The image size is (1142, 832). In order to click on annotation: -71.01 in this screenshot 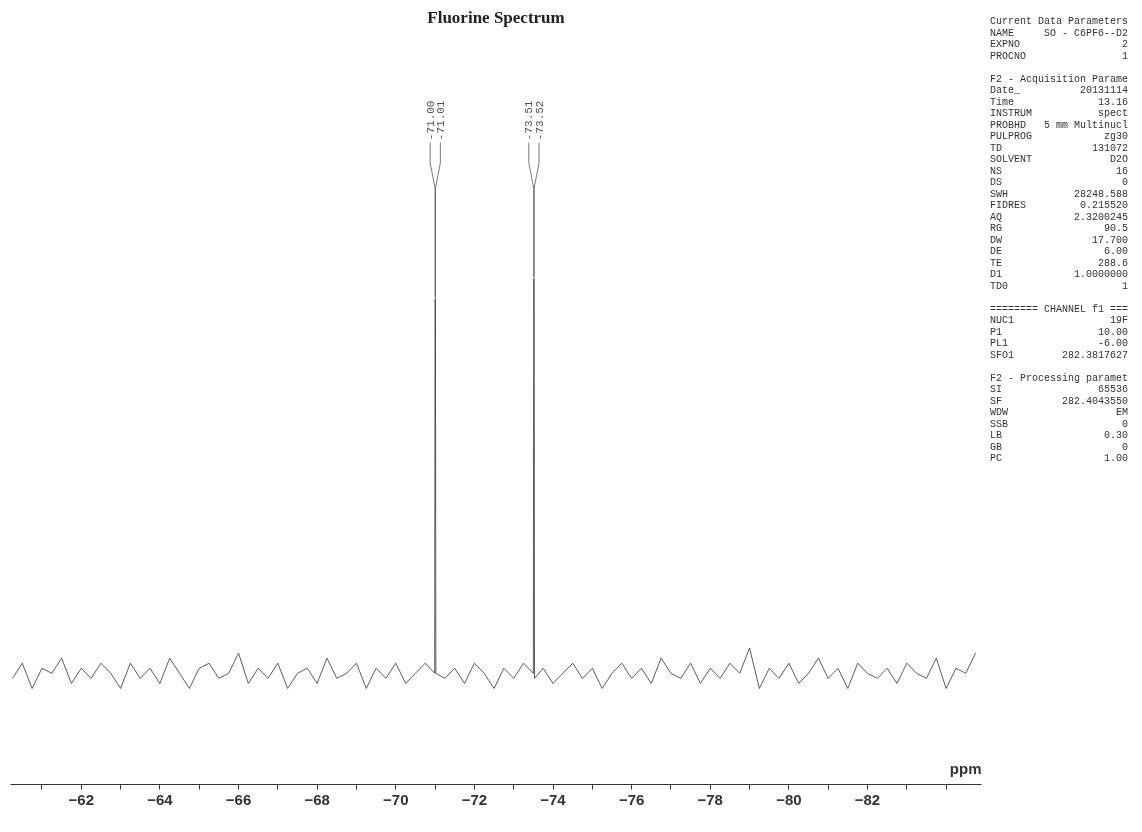, I will do `click(440, 120)`.